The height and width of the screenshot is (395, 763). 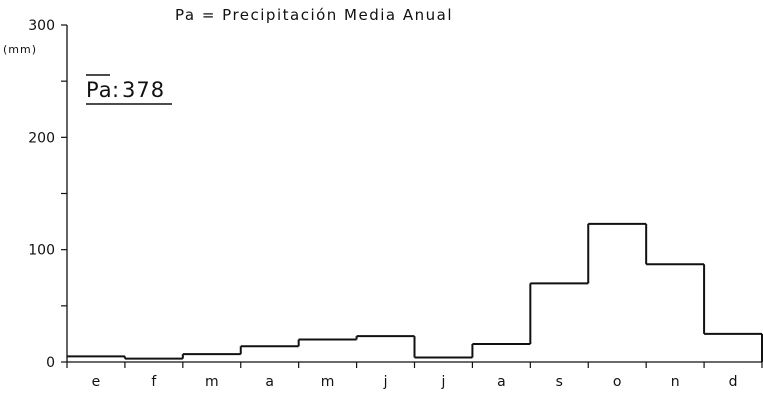 I want to click on chart-title: Pa = Precipitación Media Anual, so click(x=314, y=15).